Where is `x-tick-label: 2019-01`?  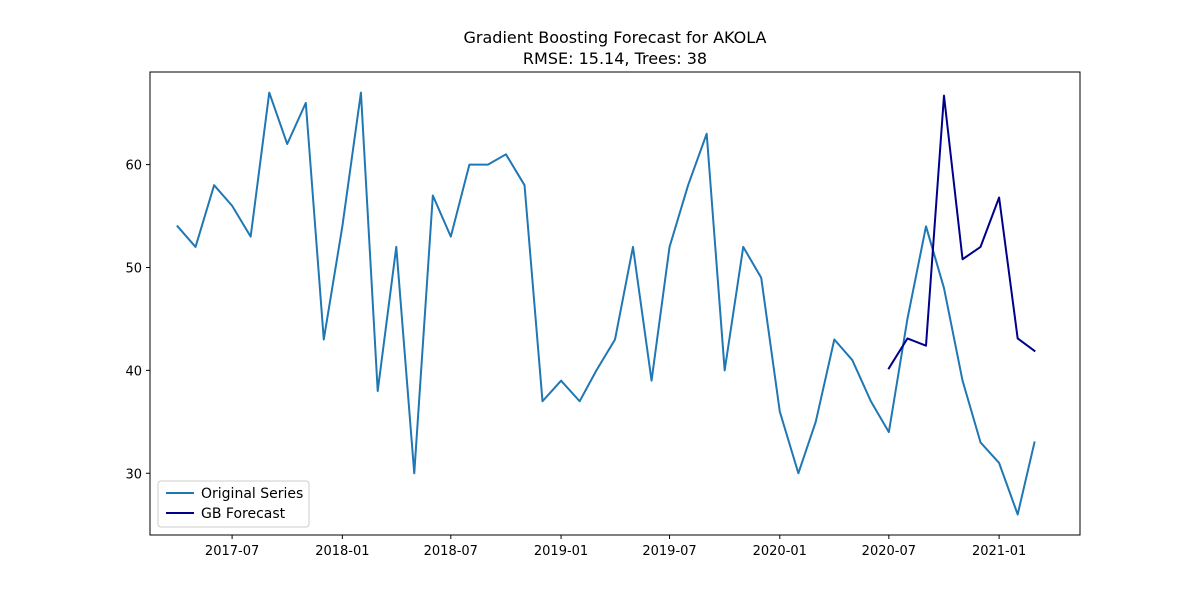
x-tick-label: 2019-01 is located at coordinates (561, 551).